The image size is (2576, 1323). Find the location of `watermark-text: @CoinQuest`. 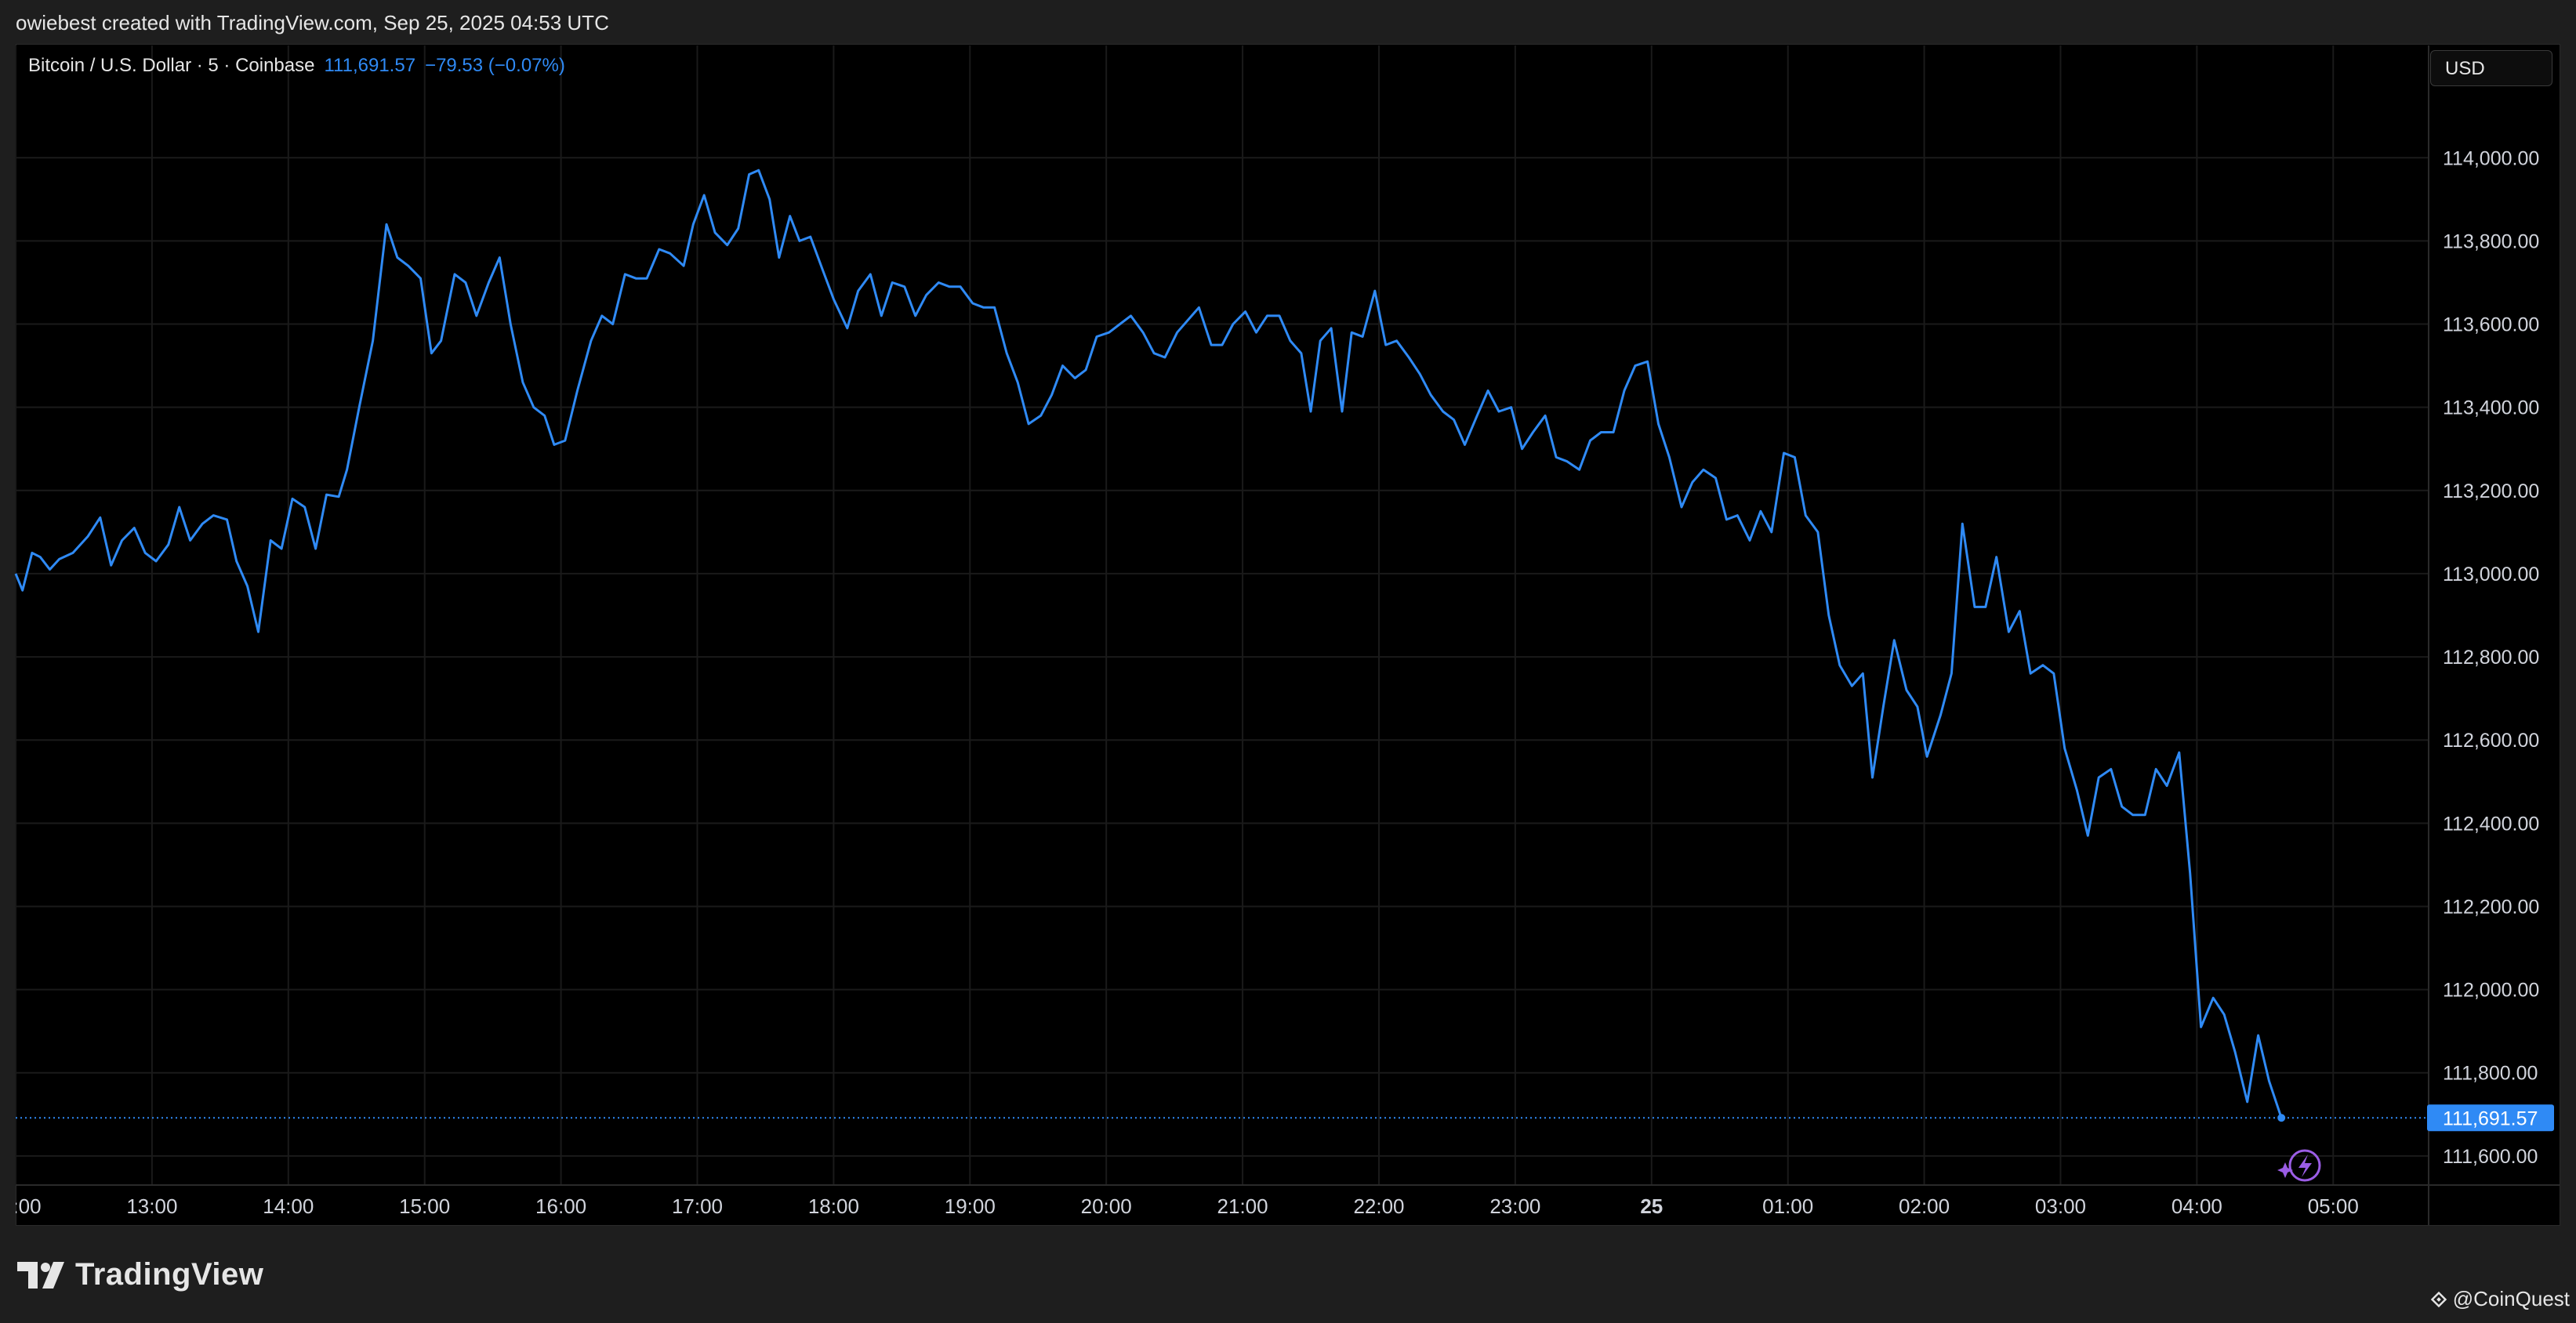

watermark-text: @CoinQuest is located at coordinates (2511, 1298).